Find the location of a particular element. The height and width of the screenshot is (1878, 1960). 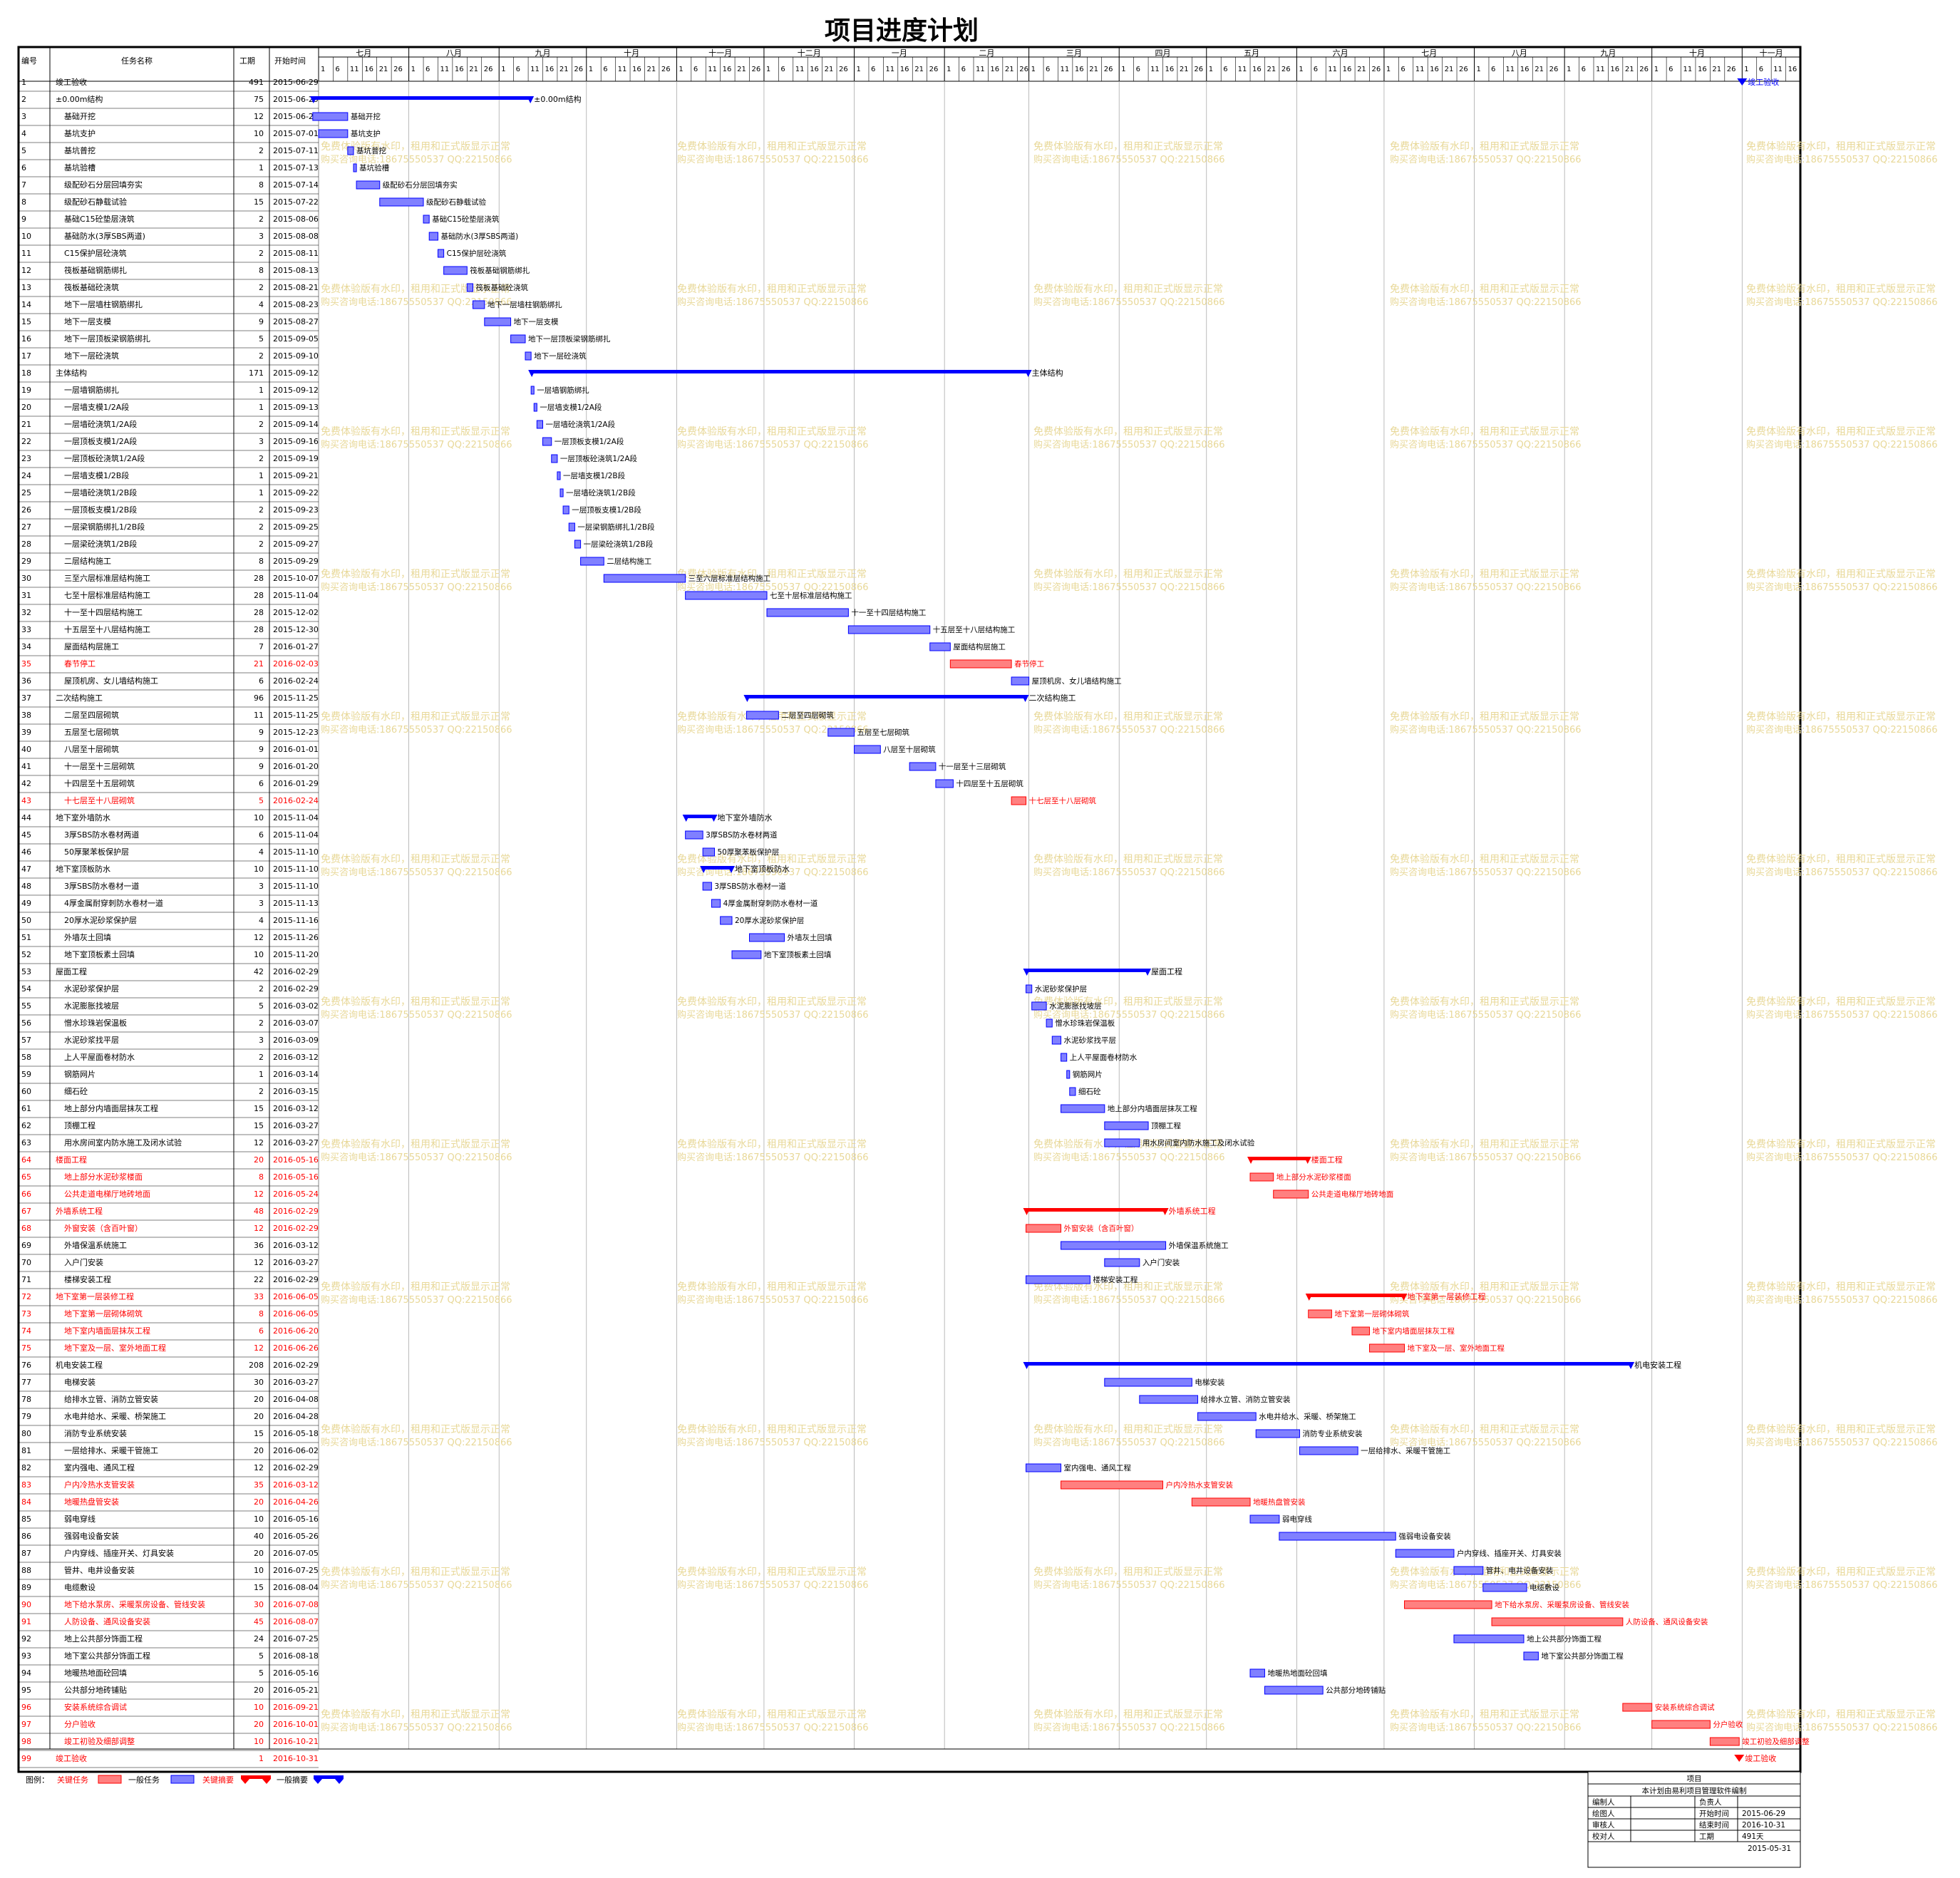

legend-critical-summary-label: 关键摘要 is located at coordinates (218, 1780).